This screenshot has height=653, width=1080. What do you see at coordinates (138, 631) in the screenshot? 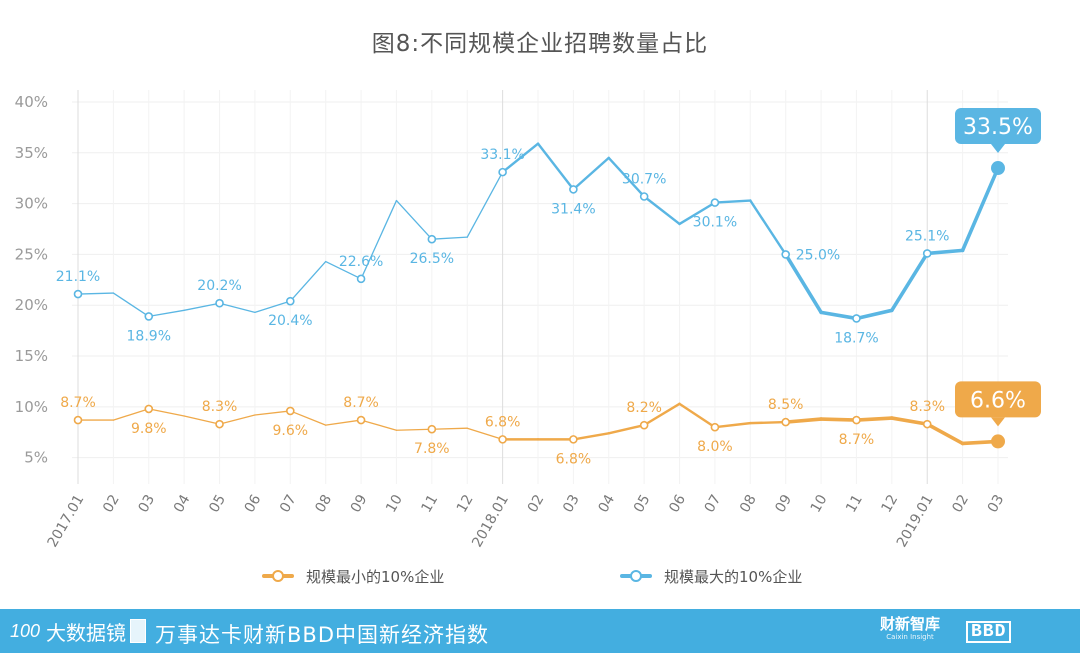
I see `book-icon` at bounding box center [138, 631].